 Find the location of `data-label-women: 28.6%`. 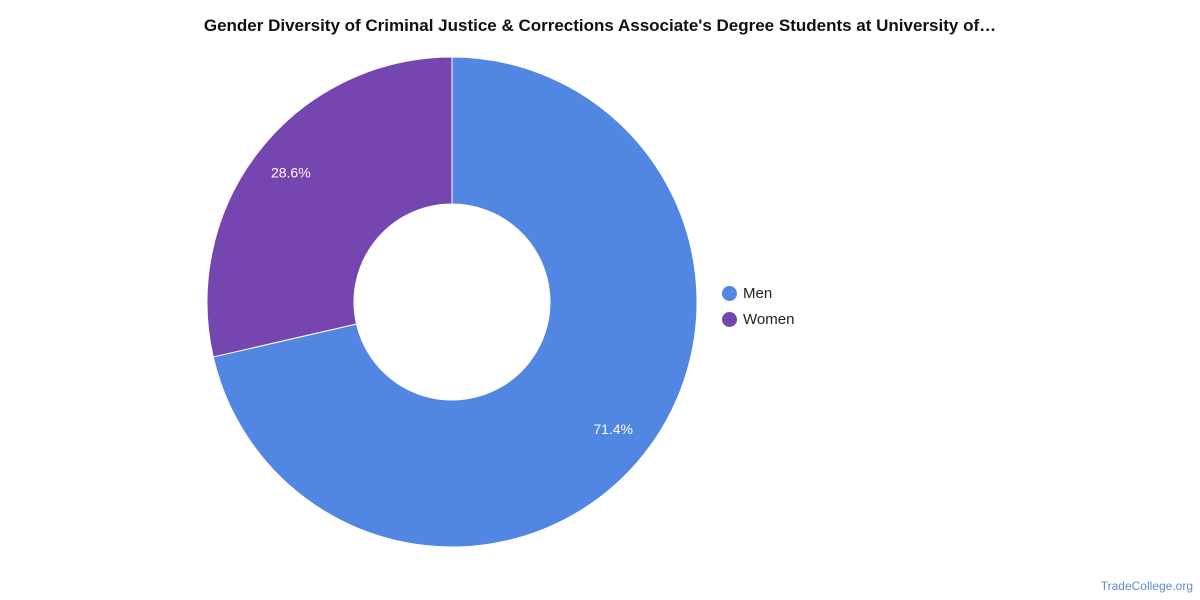

data-label-women: 28.6% is located at coordinates (291, 172).